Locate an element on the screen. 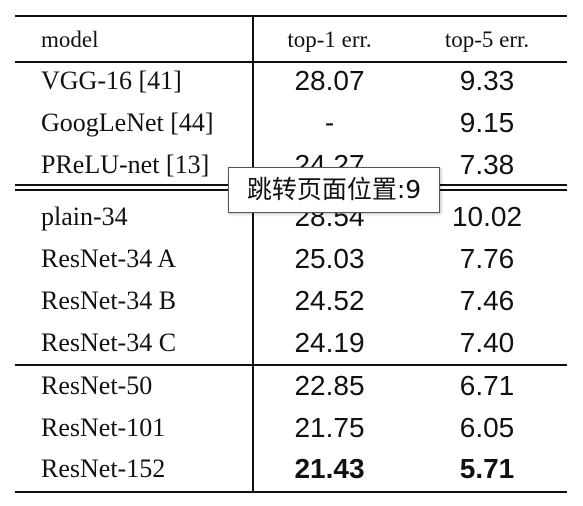 Image resolution: width=583 pixels, height=506 pixels. table-row-best: ResNet-152 21.43 5.71 is located at coordinates (291, 469).